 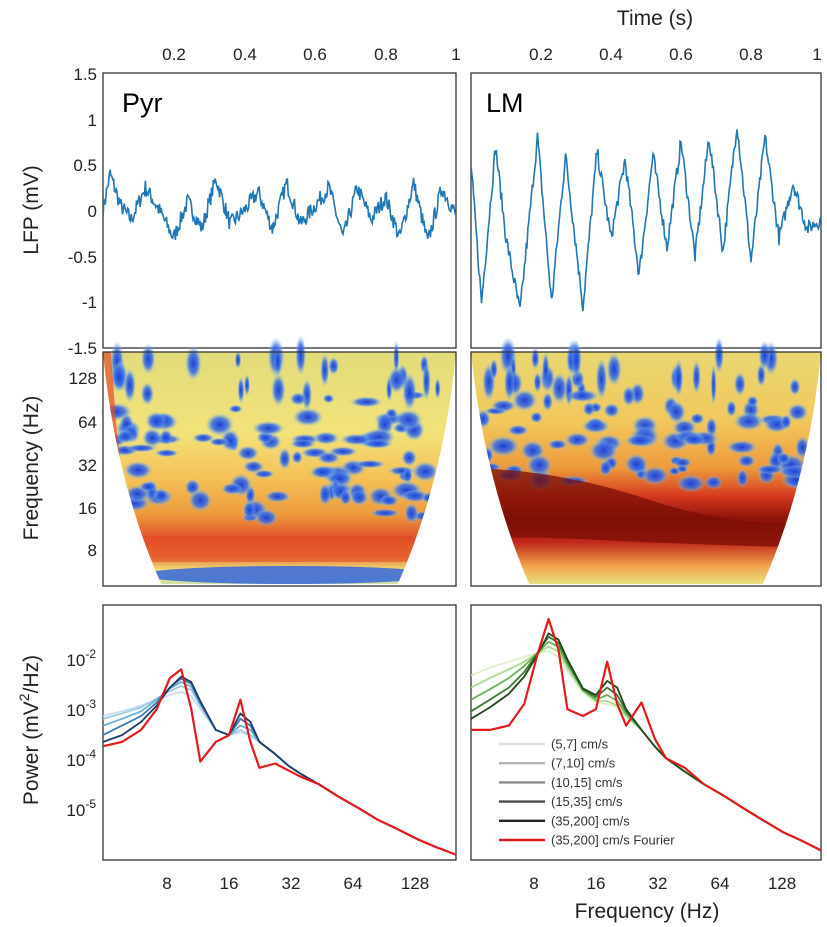 What do you see at coordinates (81, 758) in the screenshot?
I see `power-ytick: 10⁻⁴` at bounding box center [81, 758].